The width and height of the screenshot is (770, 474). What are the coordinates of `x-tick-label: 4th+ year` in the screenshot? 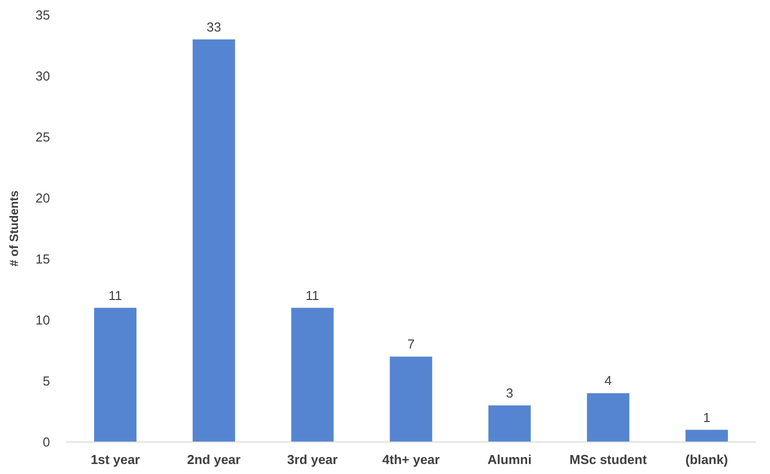 It's located at (411, 459).